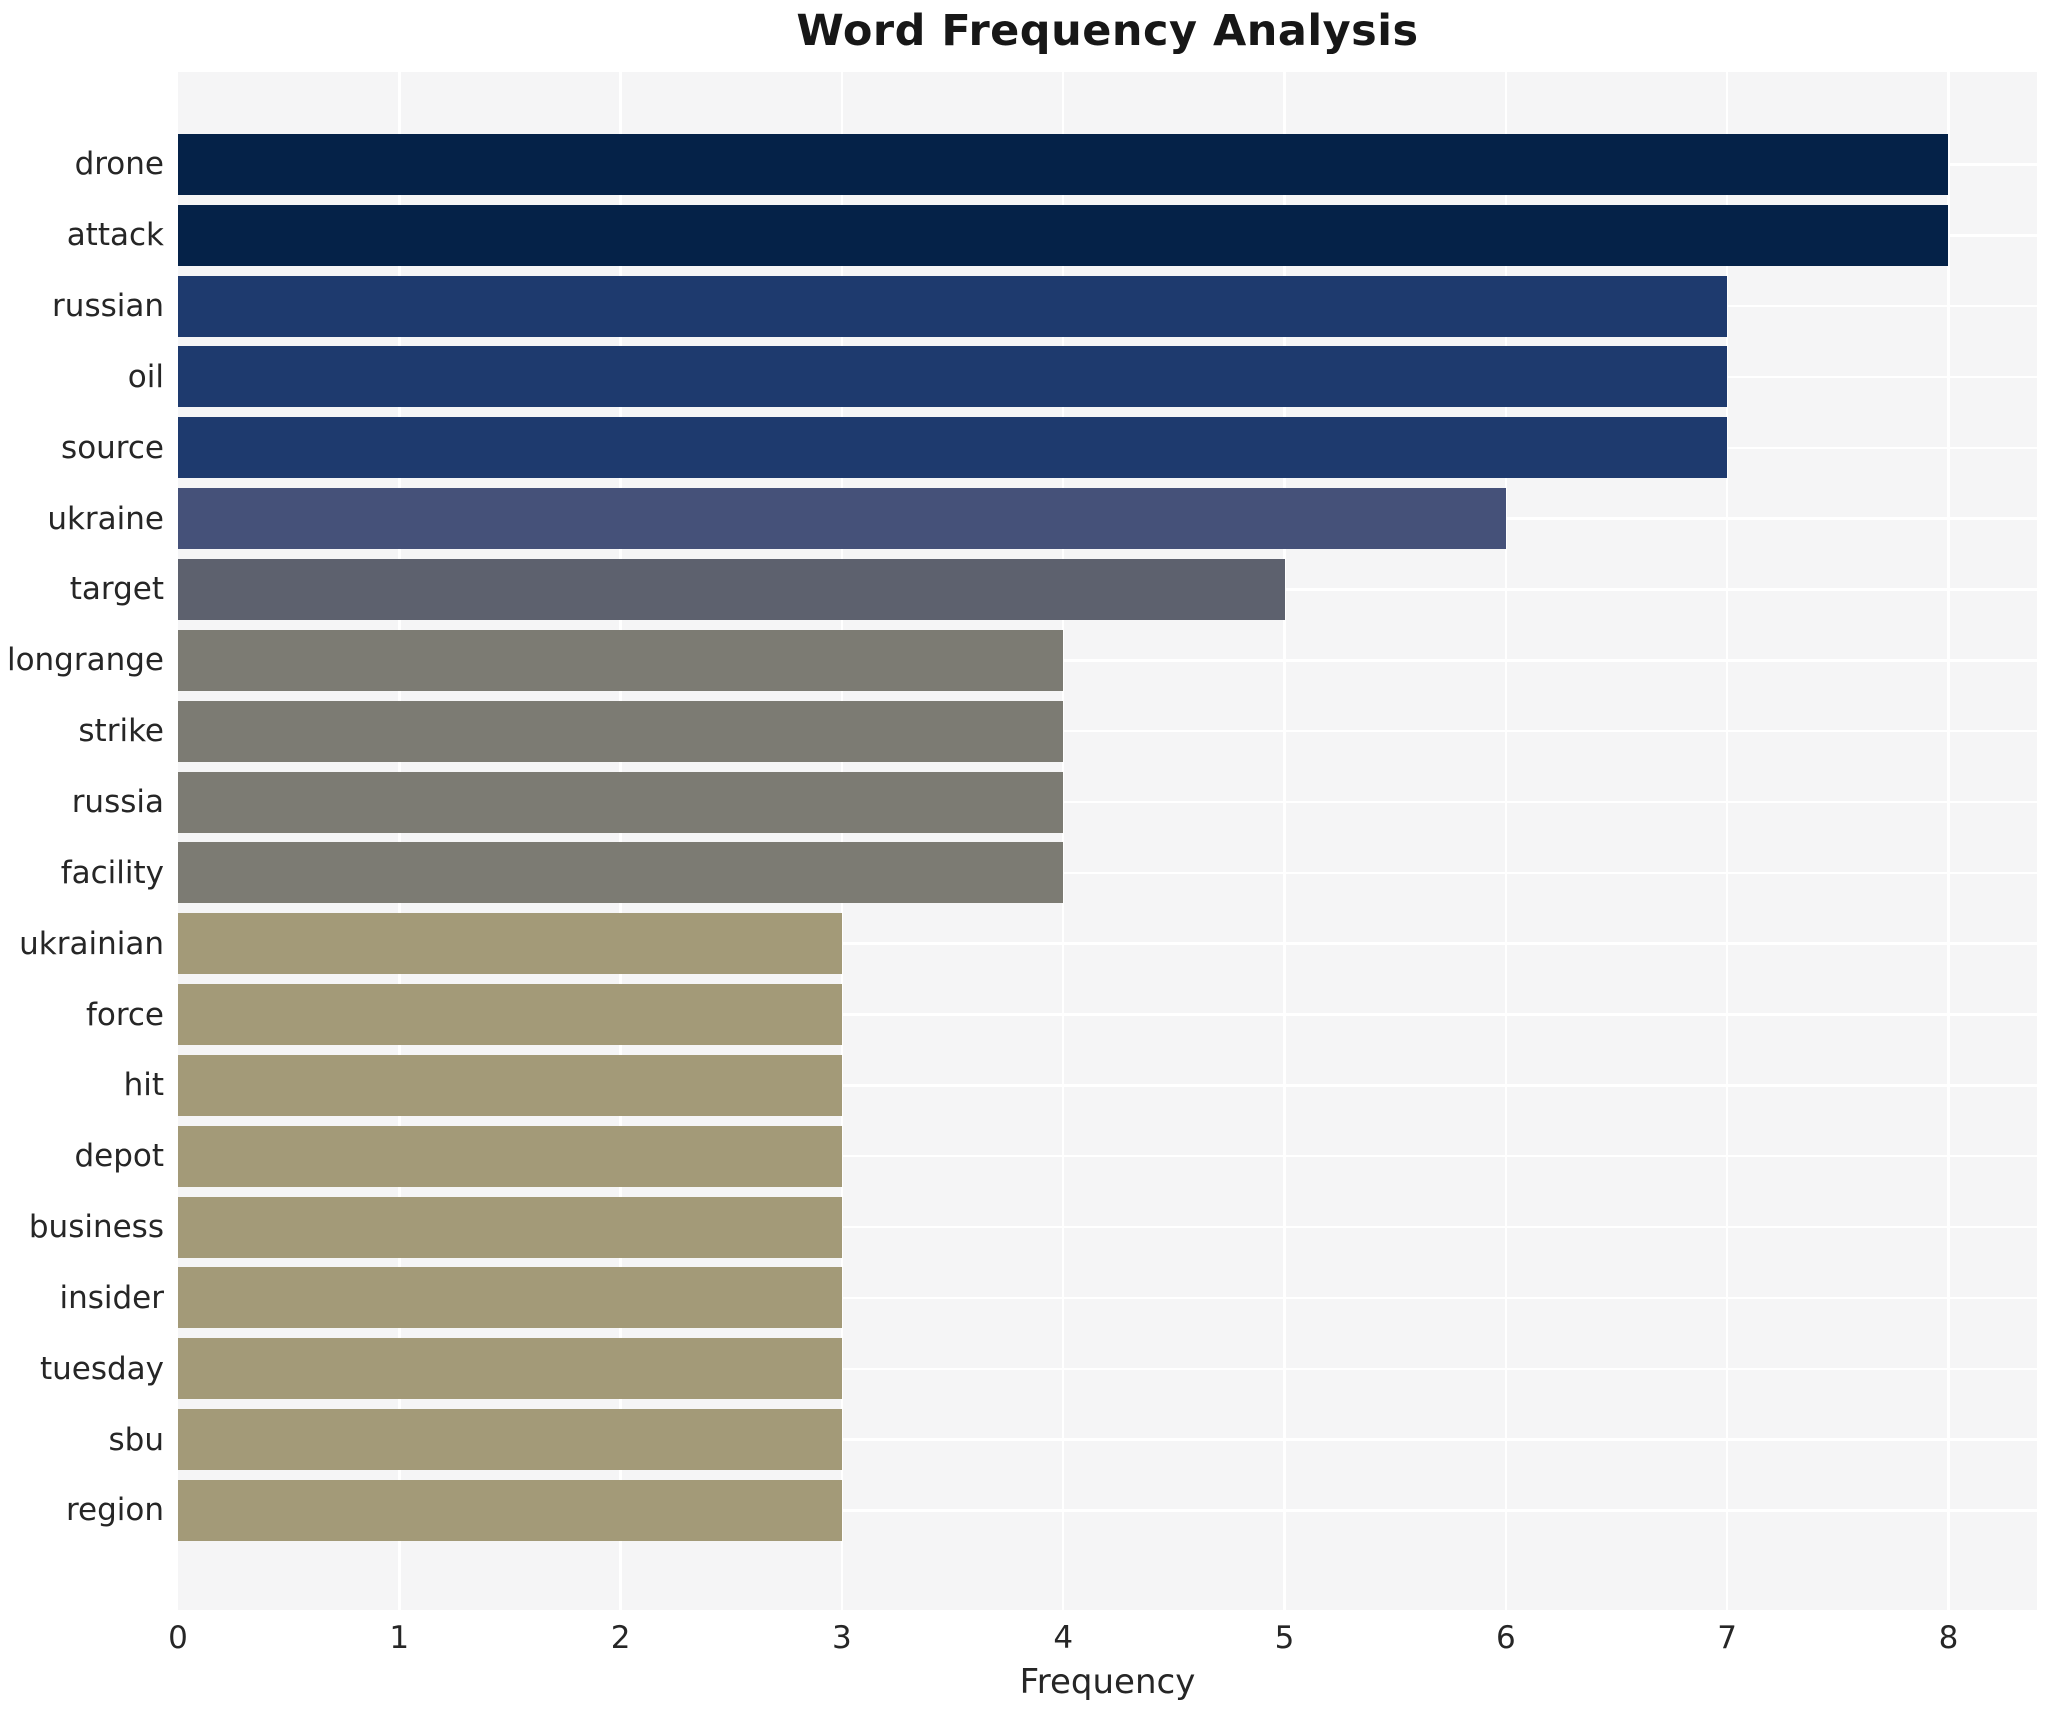 The width and height of the screenshot is (2058, 1710). What do you see at coordinates (101, 1368) in the screenshot?
I see `y-axis-label-tuesday: tuesday` at bounding box center [101, 1368].